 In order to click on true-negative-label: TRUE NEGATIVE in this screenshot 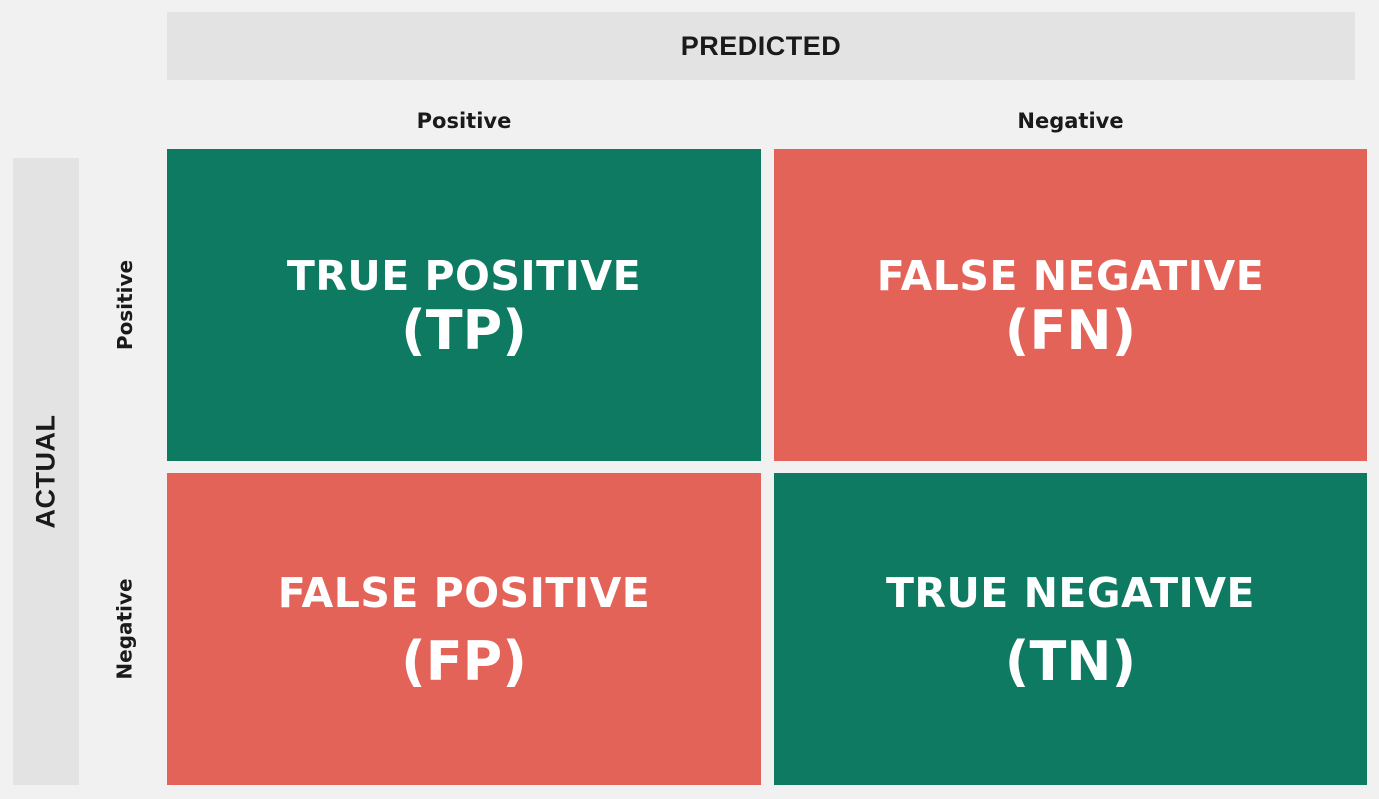, I will do `click(1070, 593)`.